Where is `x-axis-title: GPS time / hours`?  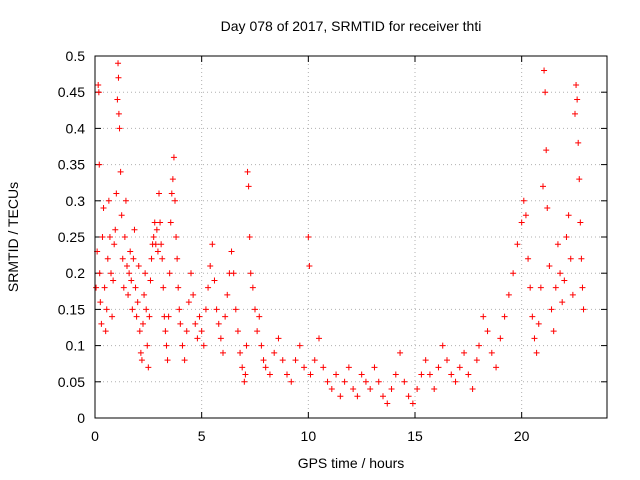 x-axis-title: GPS time / hours is located at coordinates (351, 463).